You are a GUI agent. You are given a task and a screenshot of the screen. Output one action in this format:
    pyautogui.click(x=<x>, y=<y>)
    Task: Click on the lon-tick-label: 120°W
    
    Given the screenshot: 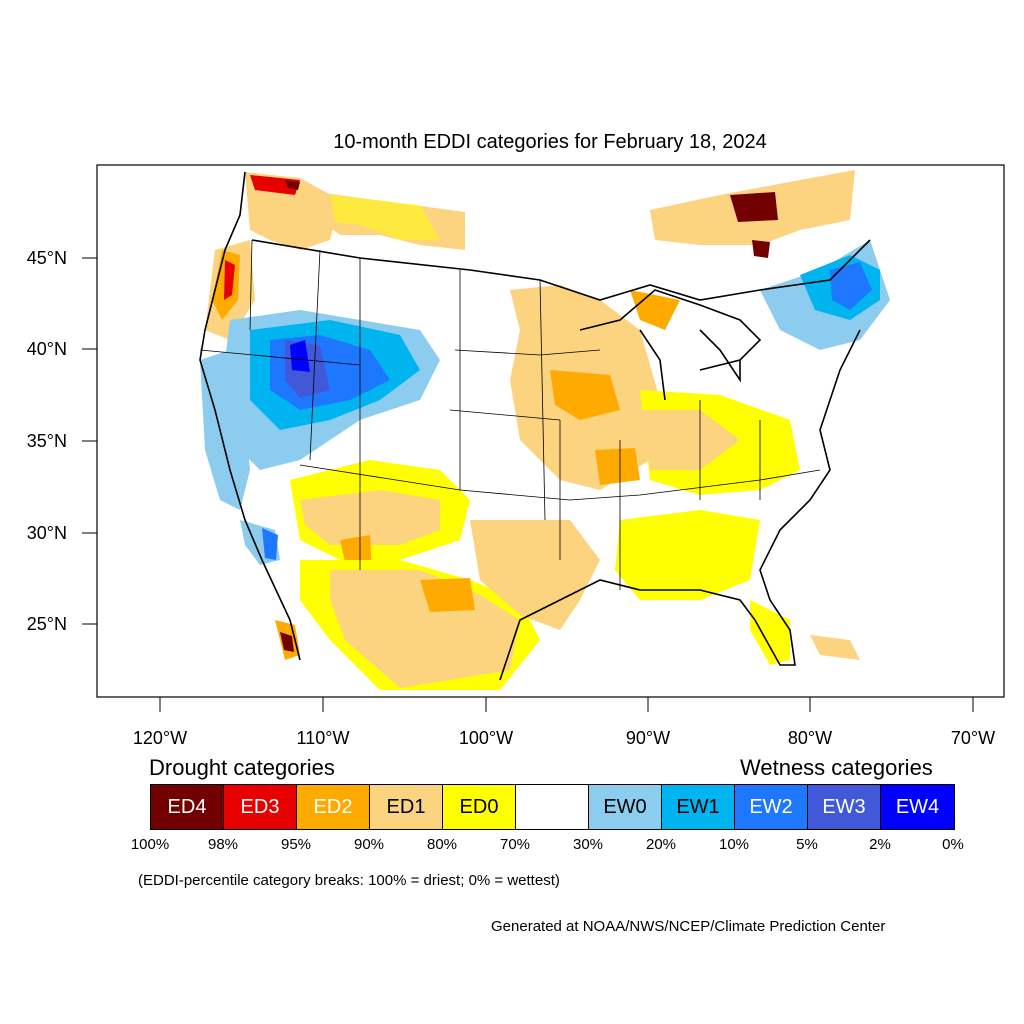 What is the action you would take?
    pyautogui.click(x=160, y=738)
    